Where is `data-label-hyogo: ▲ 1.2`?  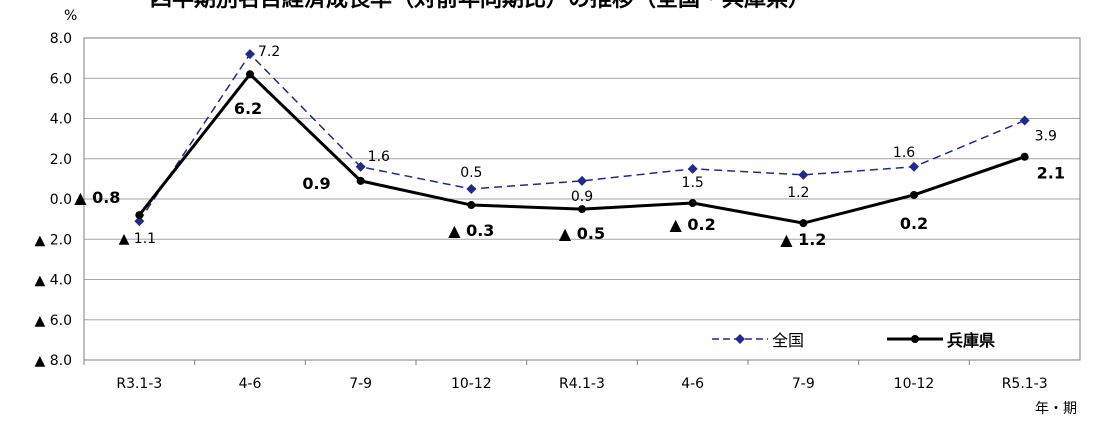
data-label-hyogo: ▲ 1.2 is located at coordinates (803, 239).